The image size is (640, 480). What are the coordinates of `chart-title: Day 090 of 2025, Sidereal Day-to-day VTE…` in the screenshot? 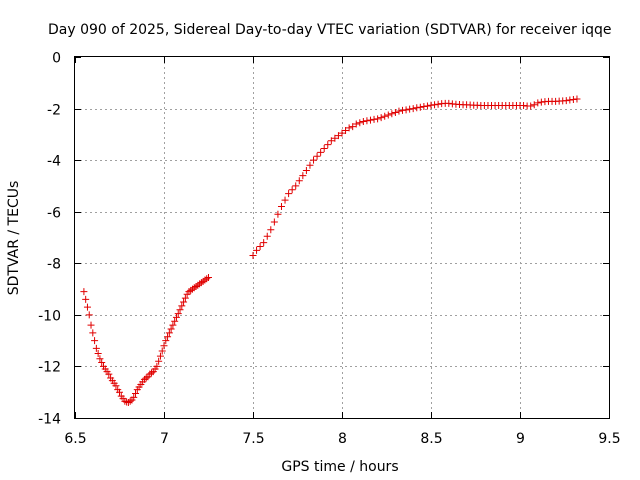 It's located at (330, 30).